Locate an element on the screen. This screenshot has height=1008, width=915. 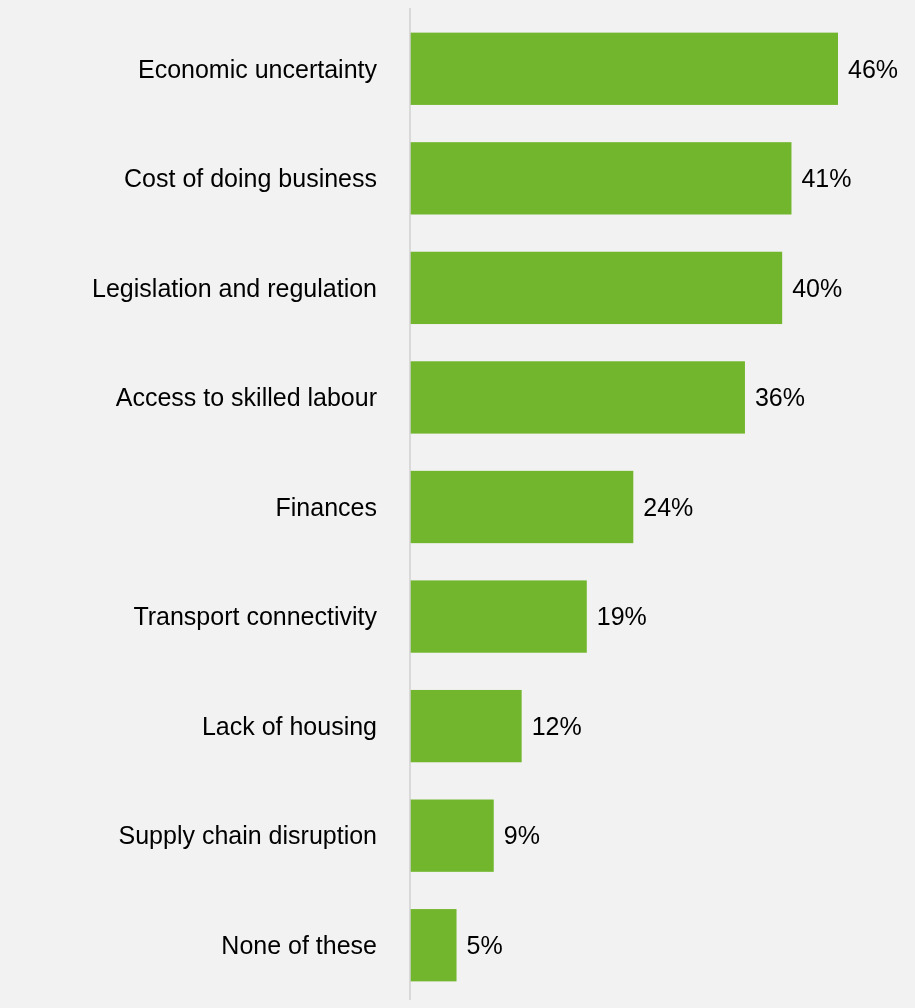
data-label: 41% is located at coordinates (826, 178).